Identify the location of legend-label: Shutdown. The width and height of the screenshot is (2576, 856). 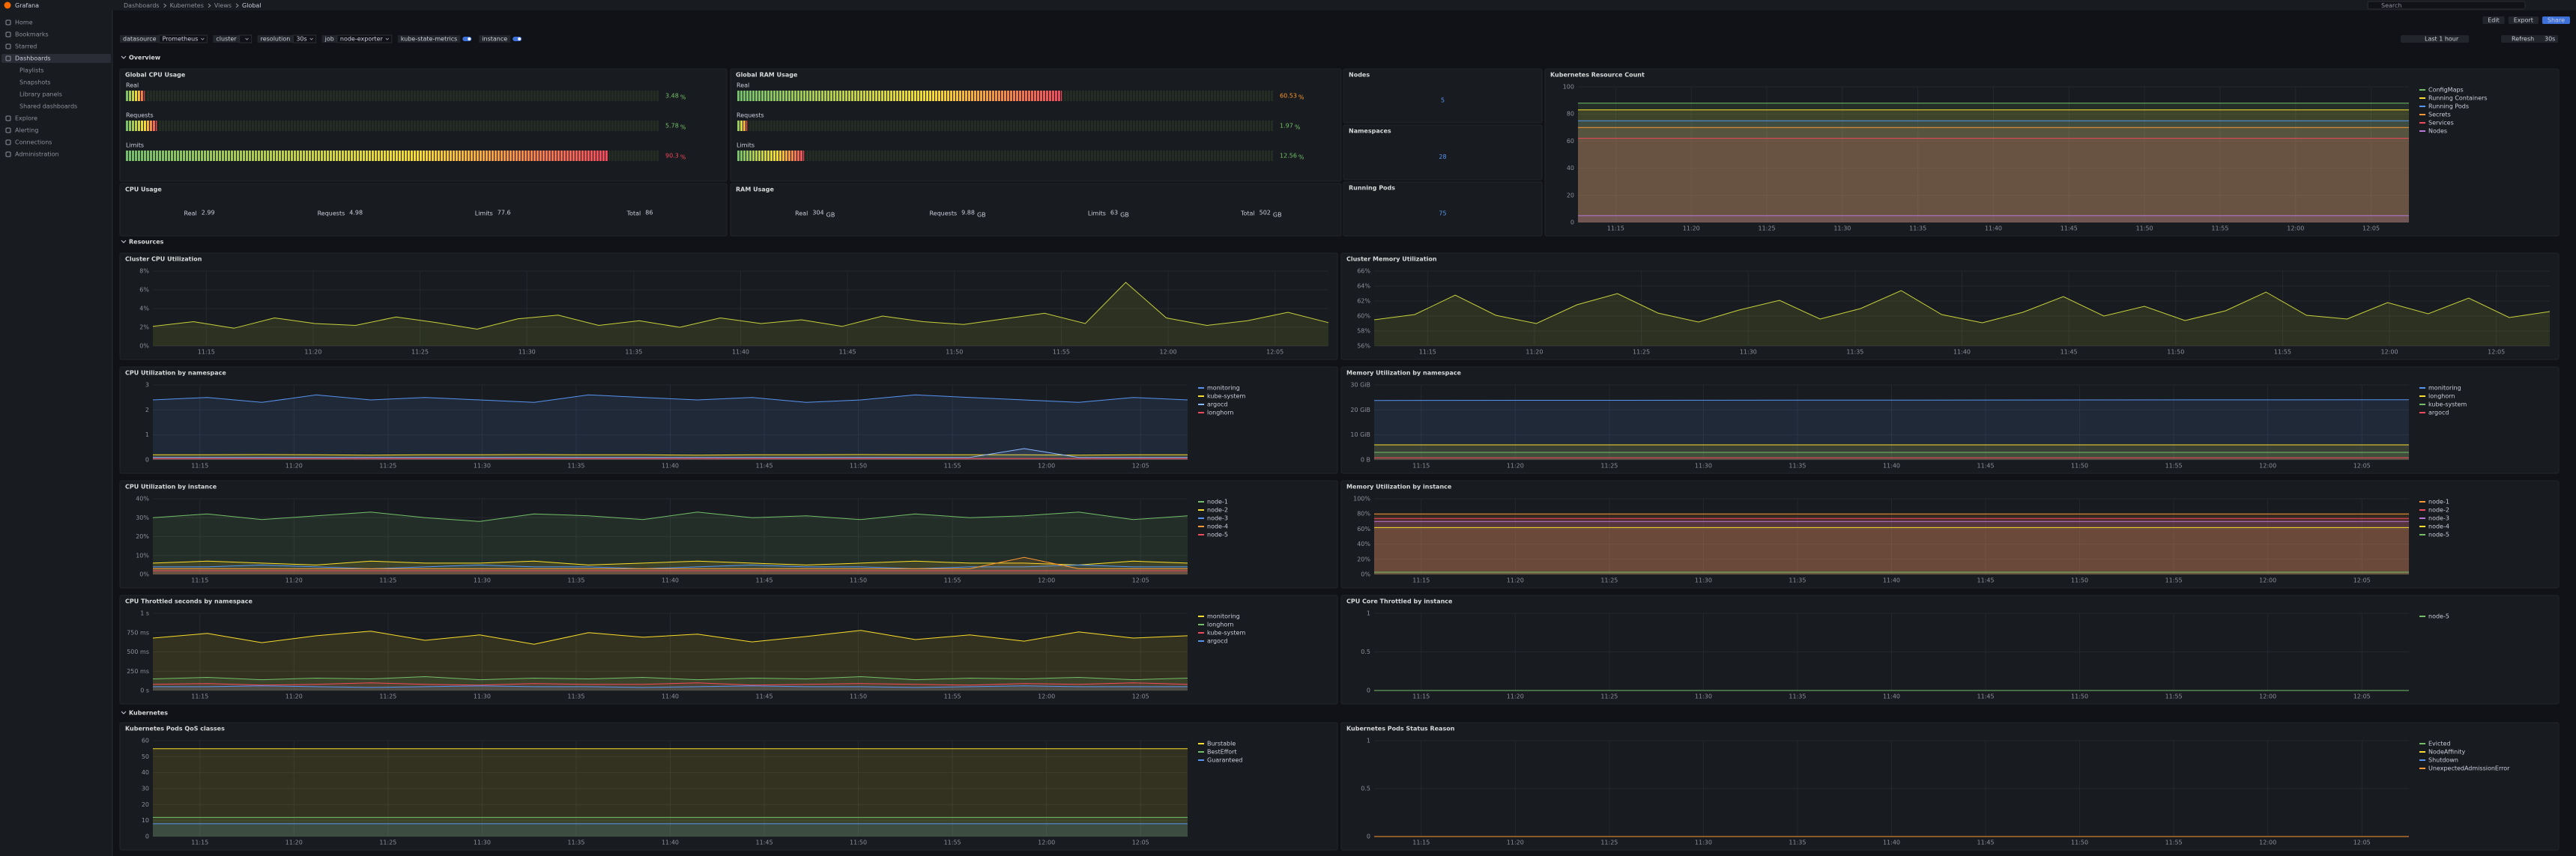
(2443, 761).